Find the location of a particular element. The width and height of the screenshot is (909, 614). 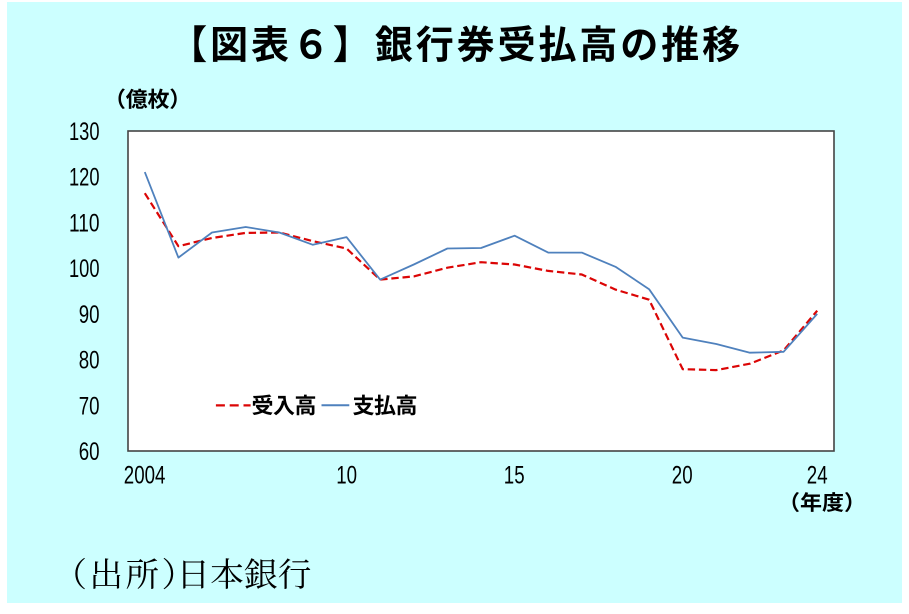

svg-text: 120 is located at coordinates (84, 178).